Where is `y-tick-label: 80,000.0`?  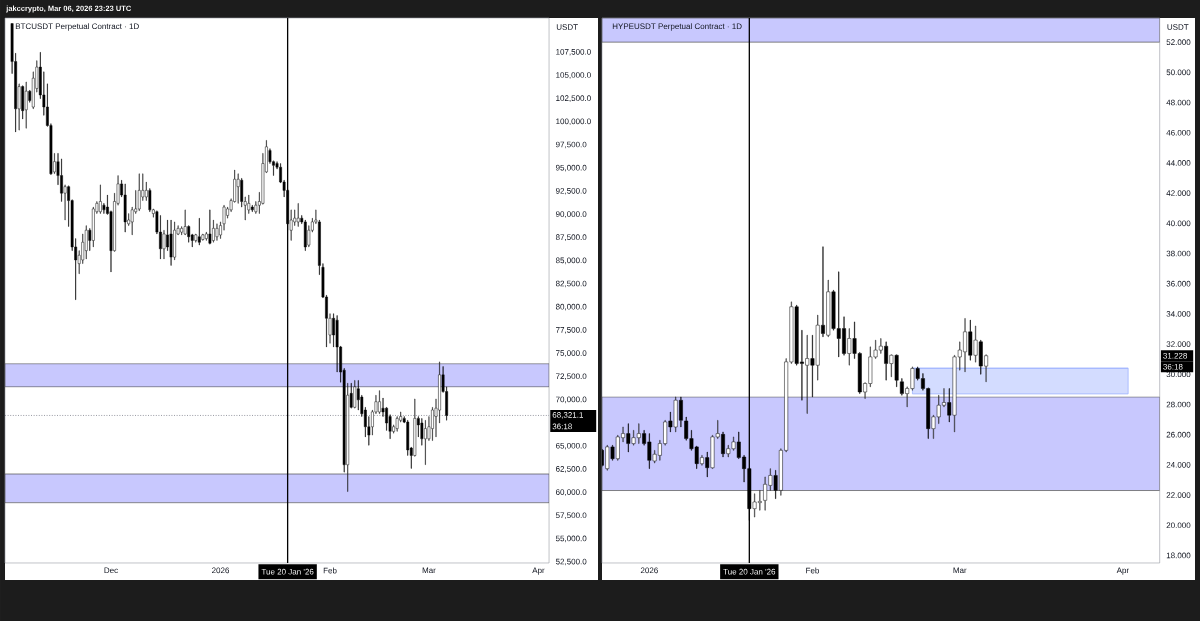
y-tick-label: 80,000.0 is located at coordinates (571, 307).